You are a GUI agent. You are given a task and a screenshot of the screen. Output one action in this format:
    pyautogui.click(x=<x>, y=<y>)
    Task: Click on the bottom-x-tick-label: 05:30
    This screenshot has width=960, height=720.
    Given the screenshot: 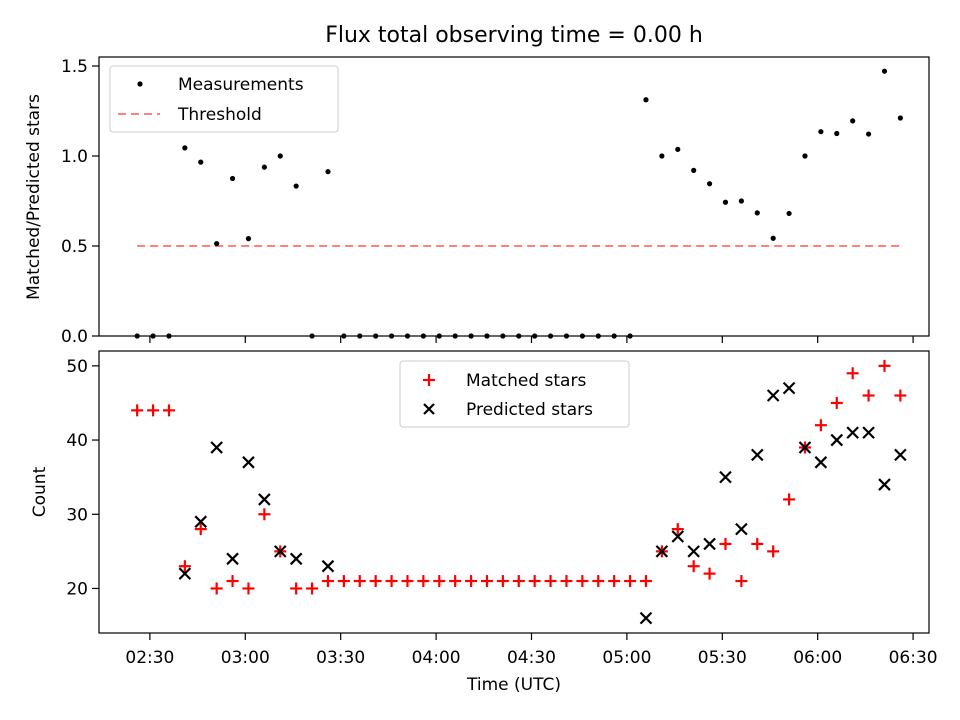 What is the action you would take?
    pyautogui.click(x=722, y=658)
    